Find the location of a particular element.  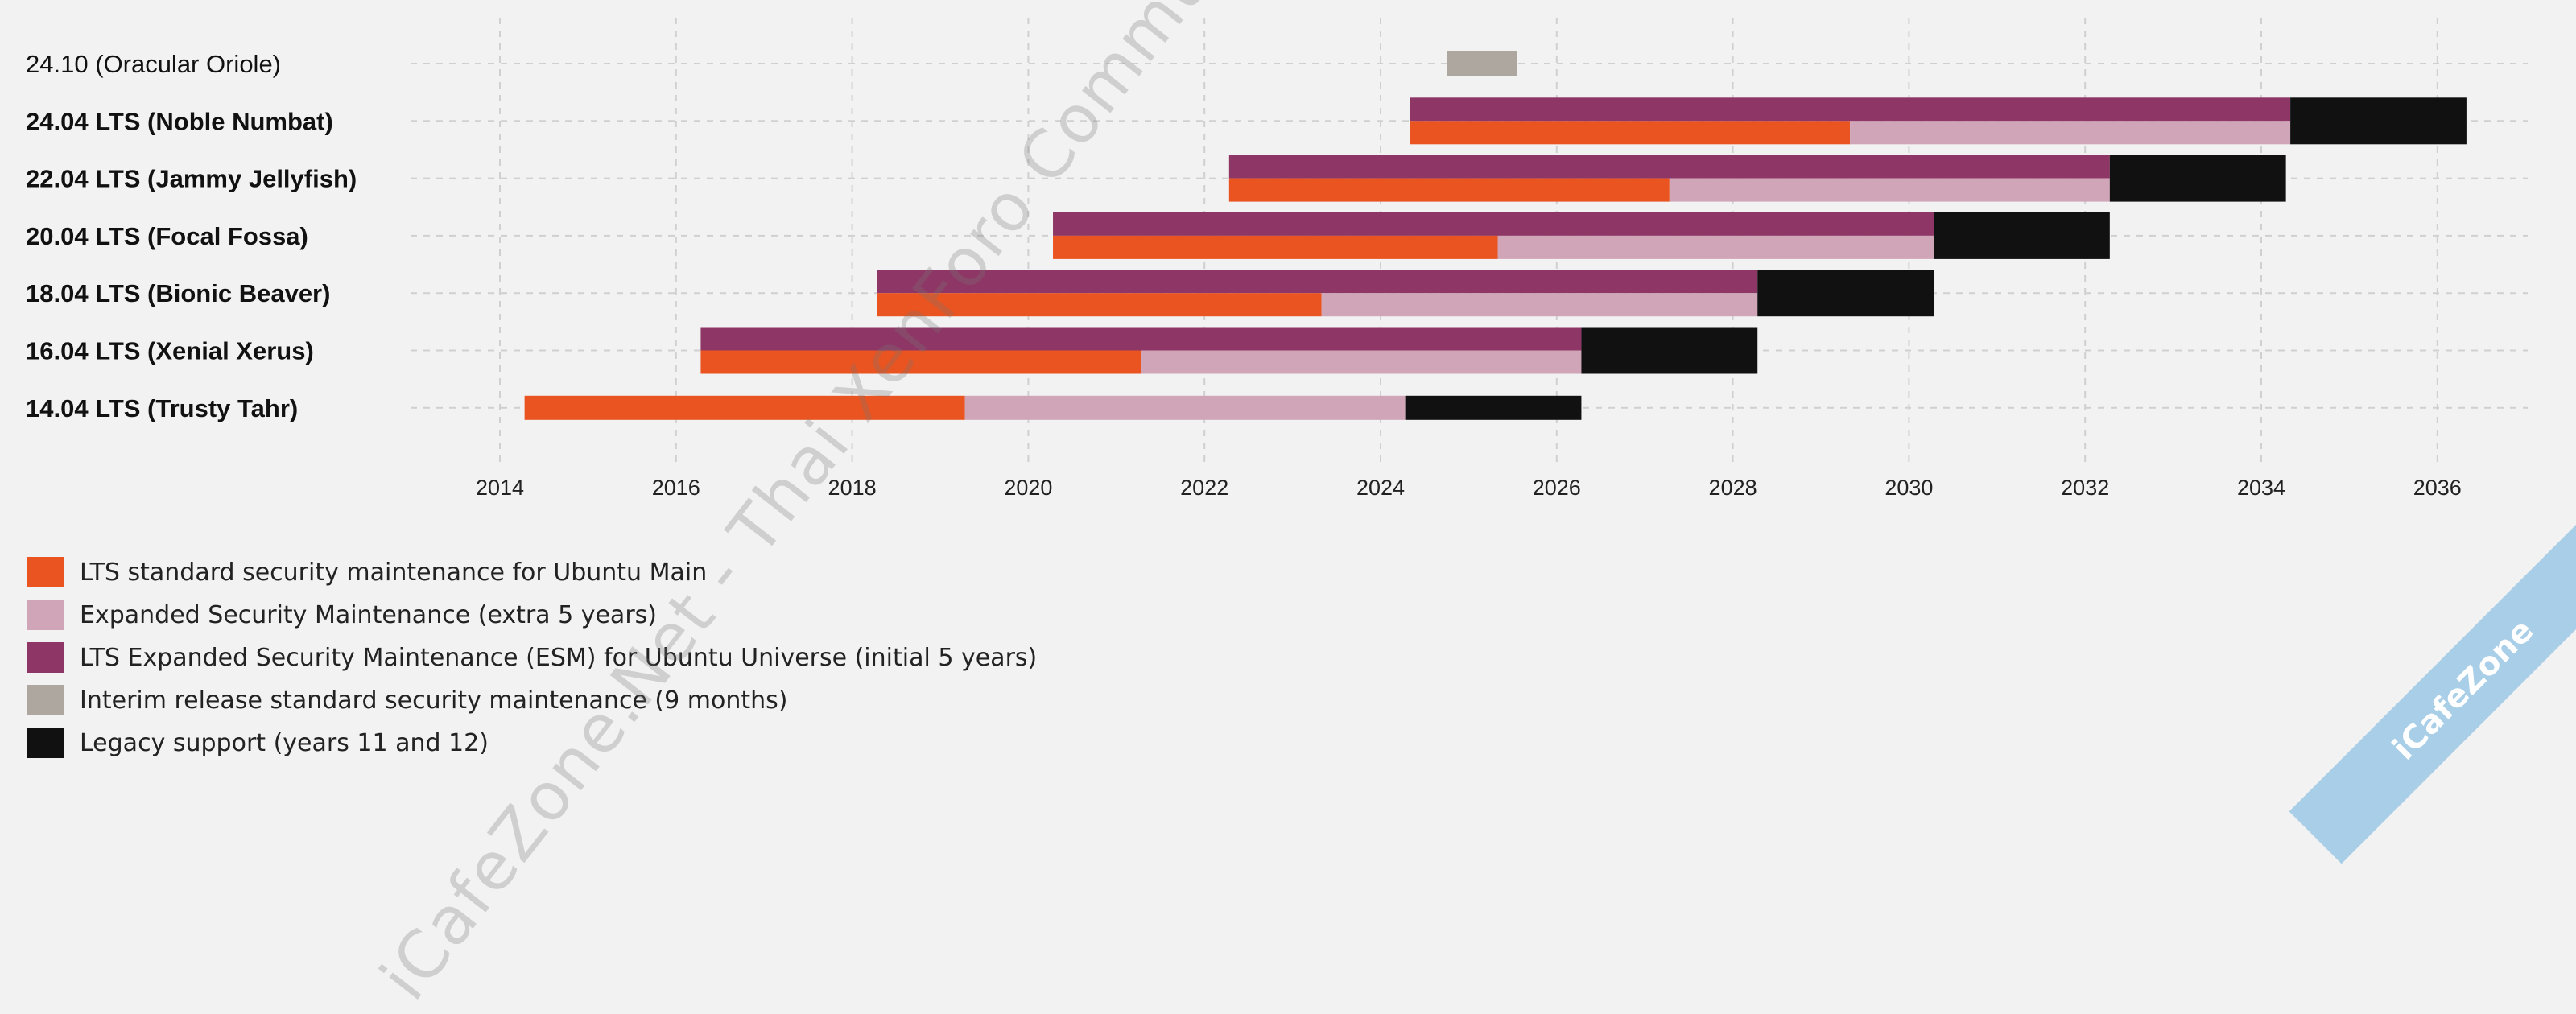

legend-swatch-legacy is located at coordinates (45, 743).